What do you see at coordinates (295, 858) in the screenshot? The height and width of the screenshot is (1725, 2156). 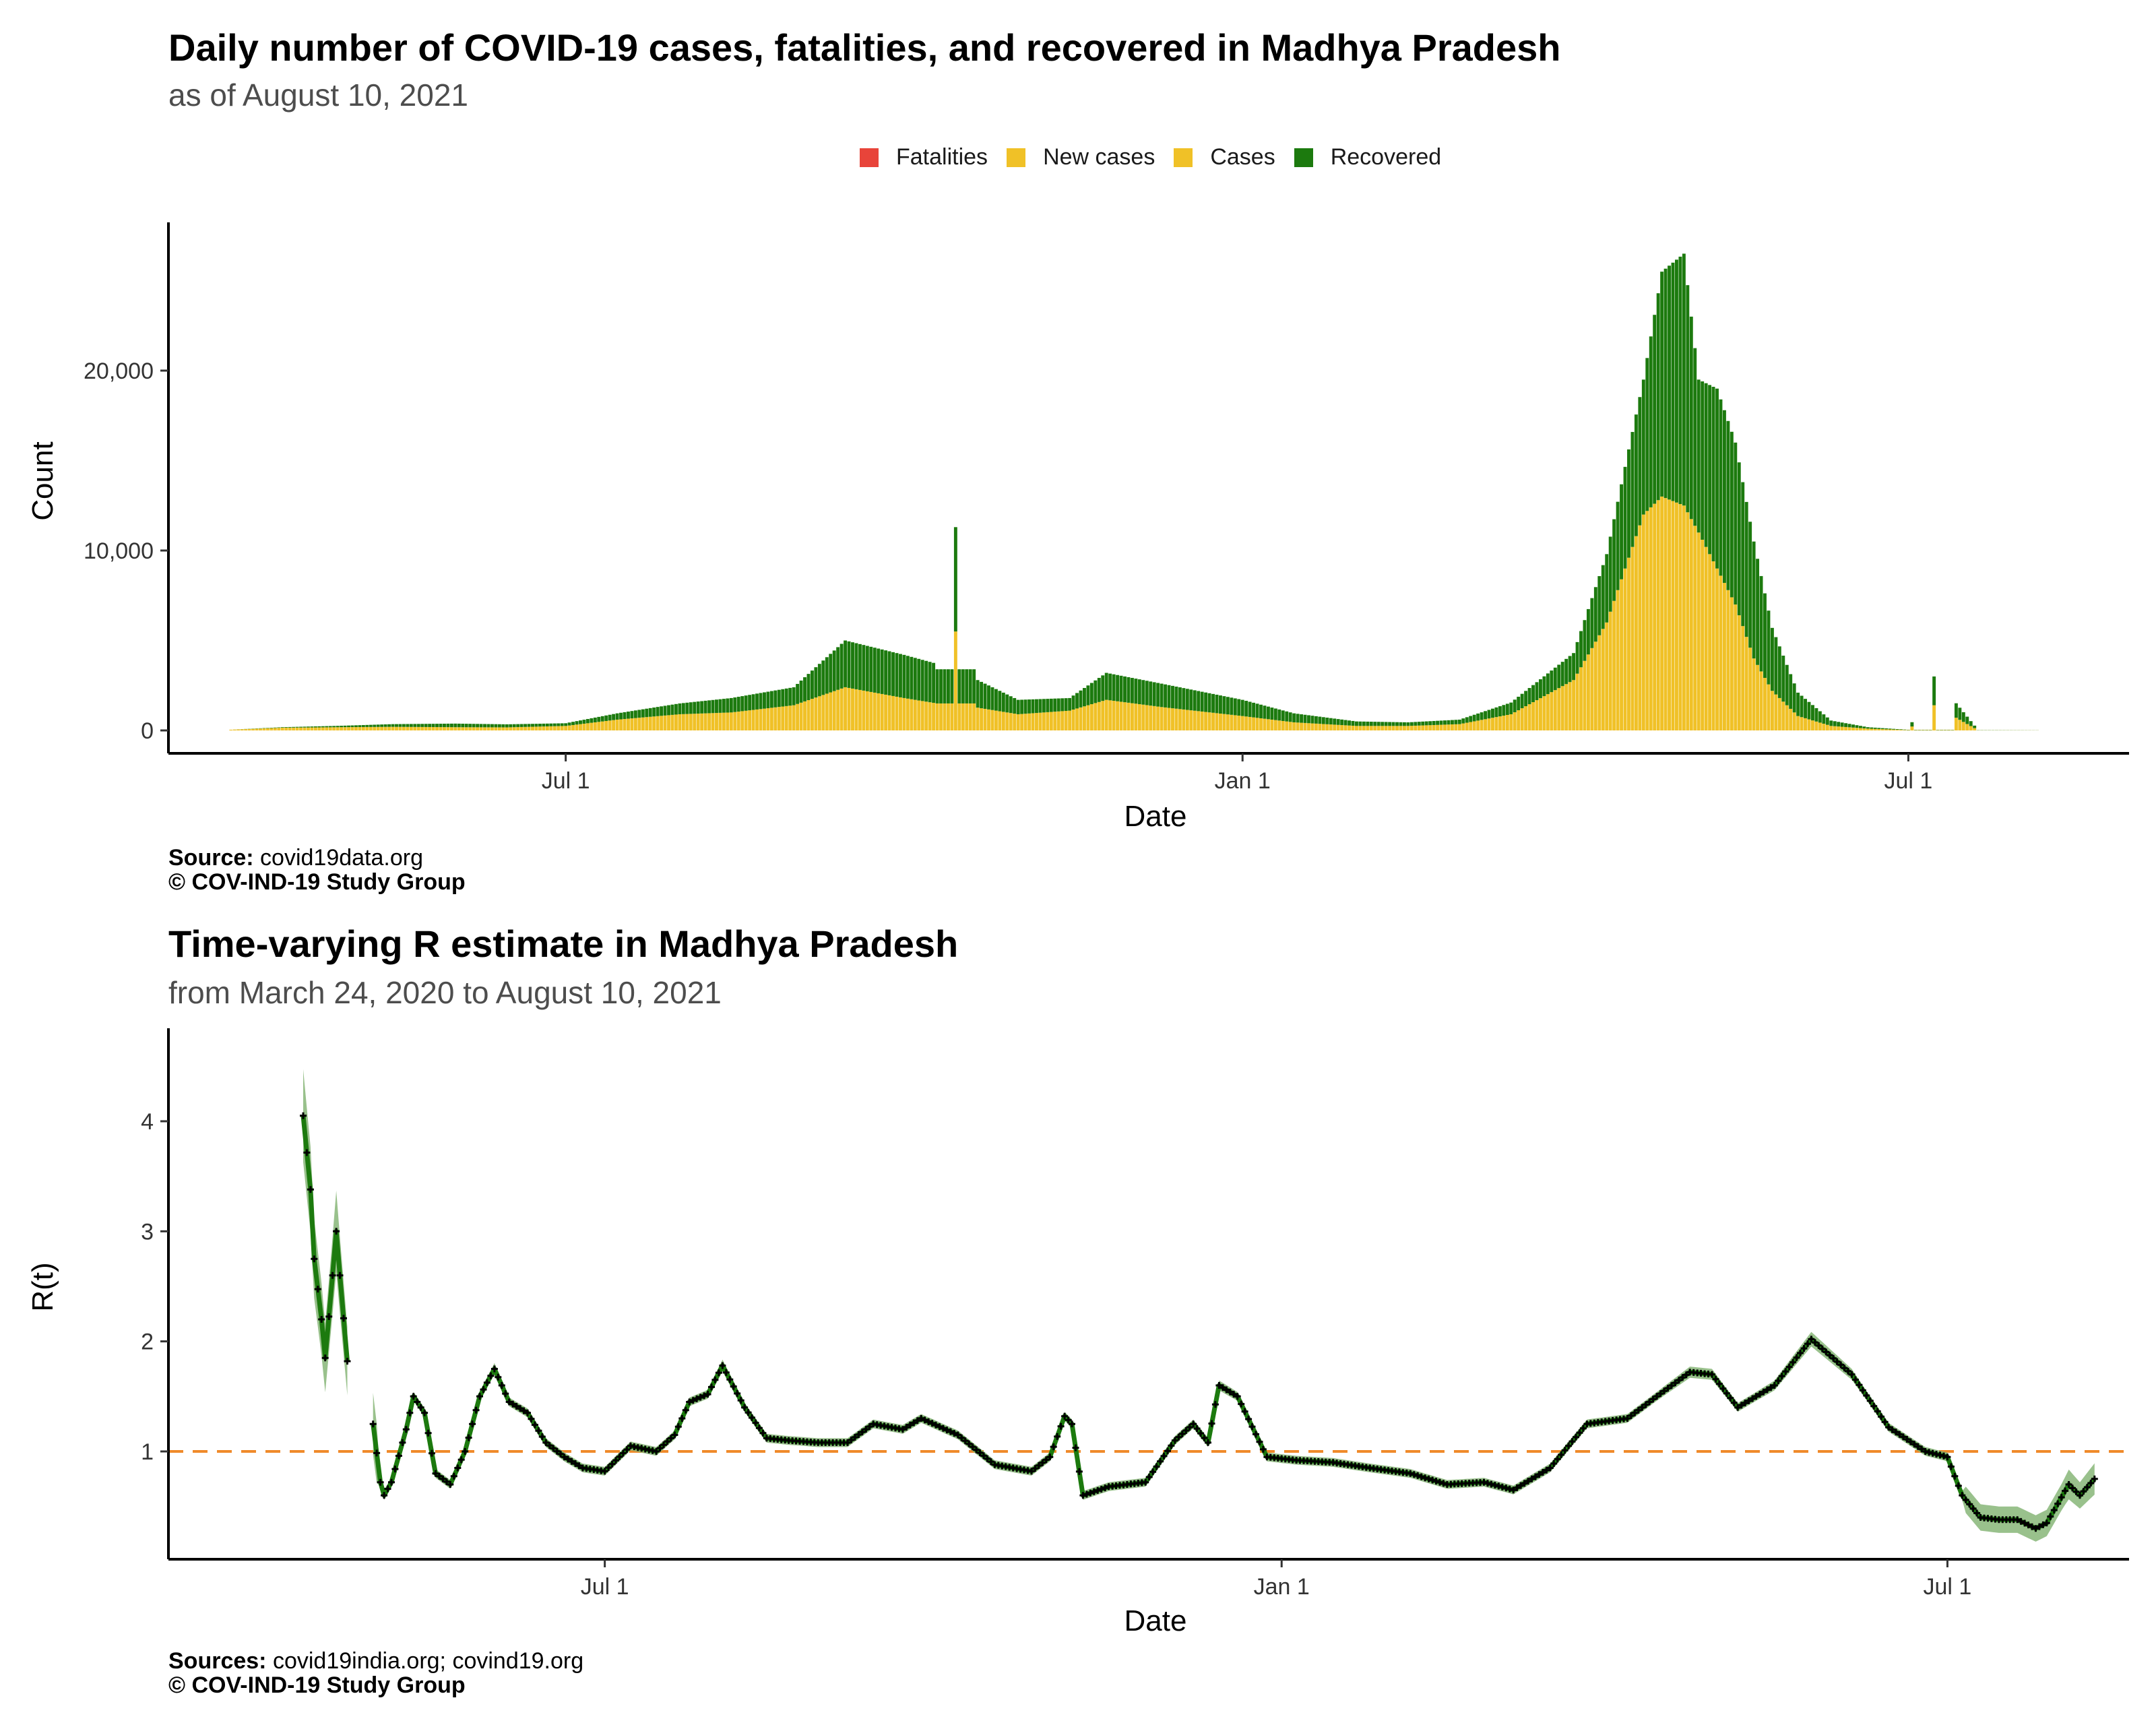 I see `chart1-source: Source: covid19data.org` at bounding box center [295, 858].